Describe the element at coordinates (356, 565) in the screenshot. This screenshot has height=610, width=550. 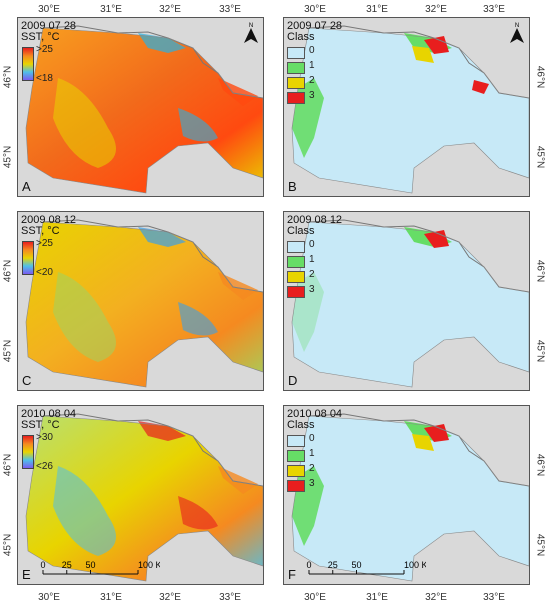
I see `scale-label: 50` at that location.